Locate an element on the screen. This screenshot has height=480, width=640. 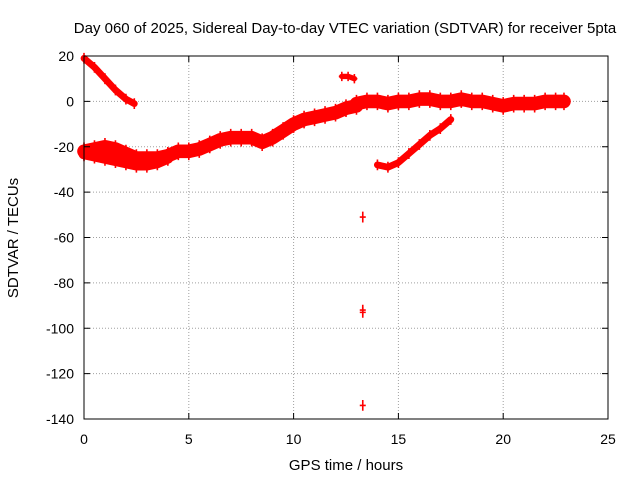
x-tick-label: 25 is located at coordinates (608, 439).